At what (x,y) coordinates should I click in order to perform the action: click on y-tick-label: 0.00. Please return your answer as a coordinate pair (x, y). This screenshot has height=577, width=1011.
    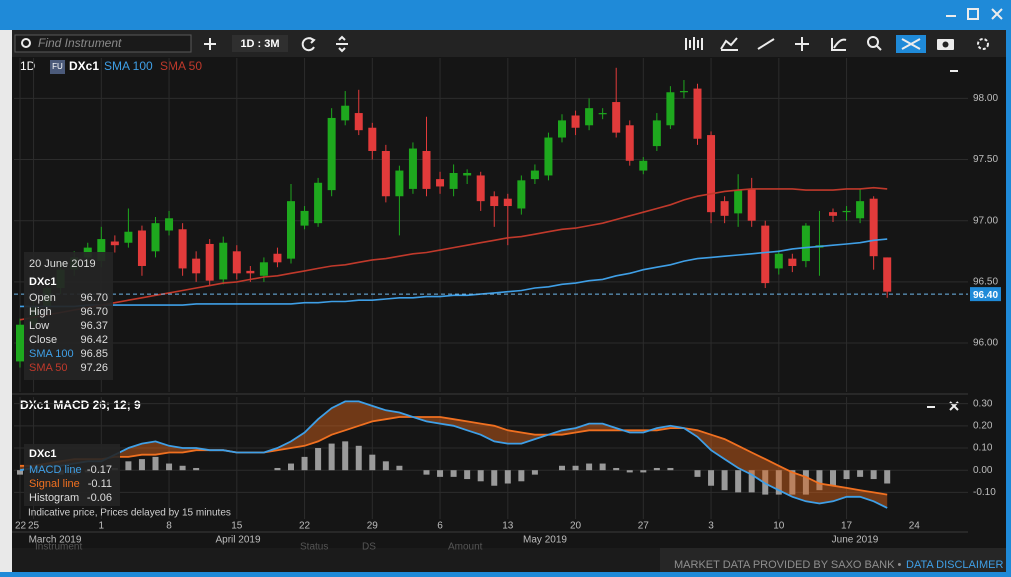
    Looking at the image, I should click on (983, 470).